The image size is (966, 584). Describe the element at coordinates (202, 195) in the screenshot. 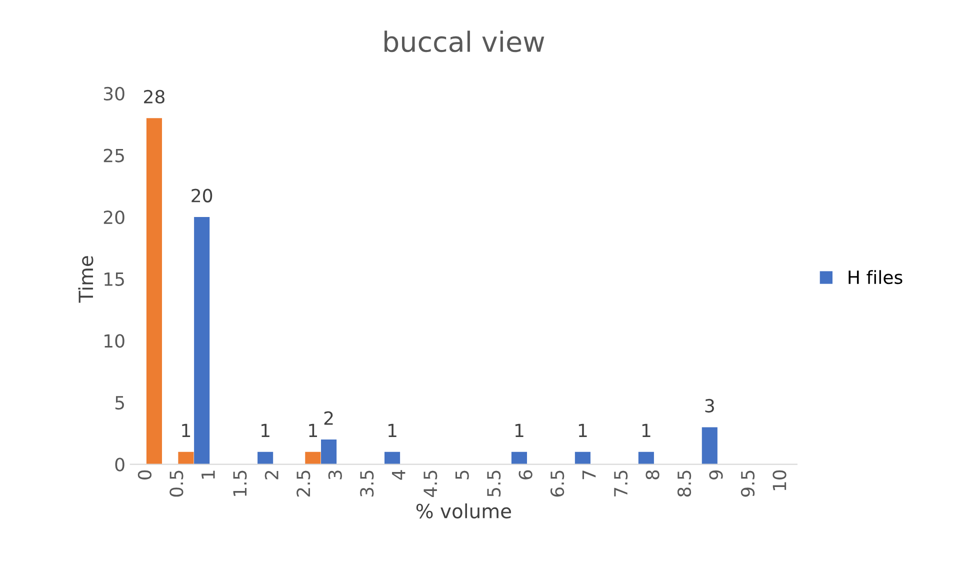

I see `data-label: 20` at that location.